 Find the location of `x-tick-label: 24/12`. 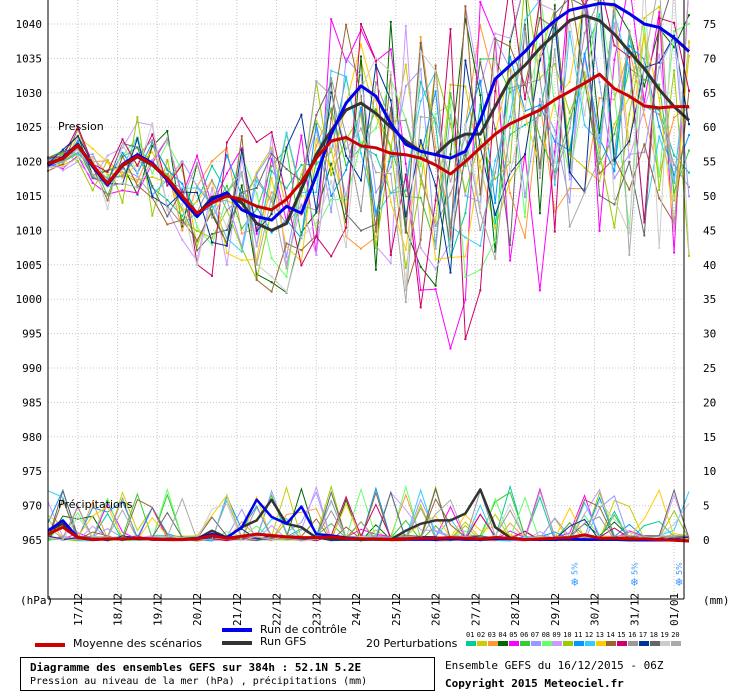

x-tick-label: 24/12 is located at coordinates (356, 609).